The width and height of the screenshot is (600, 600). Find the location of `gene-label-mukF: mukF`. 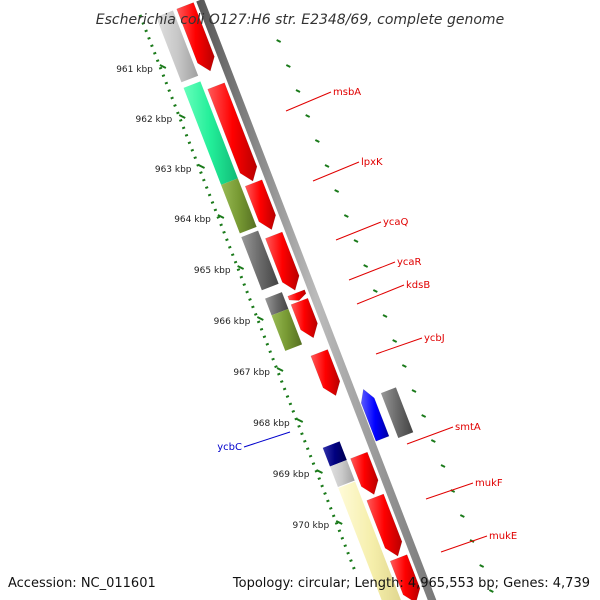

gene-label-mukF: mukF is located at coordinates (489, 483).